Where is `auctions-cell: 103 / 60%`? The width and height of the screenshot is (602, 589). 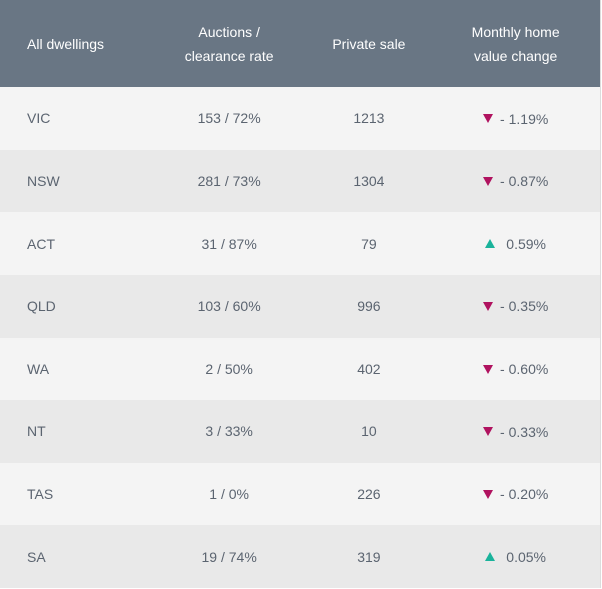
auctions-cell: 103 / 60% is located at coordinates (229, 306).